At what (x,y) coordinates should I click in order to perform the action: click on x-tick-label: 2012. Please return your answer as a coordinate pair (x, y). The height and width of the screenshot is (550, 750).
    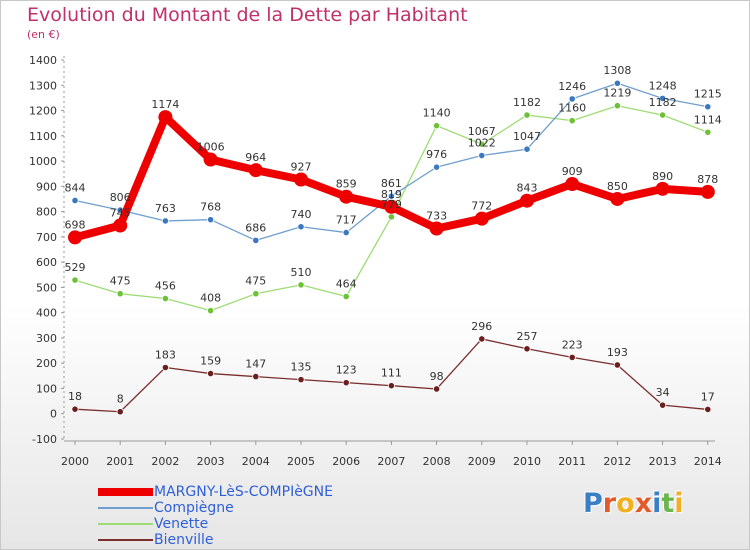
    Looking at the image, I should click on (617, 461).